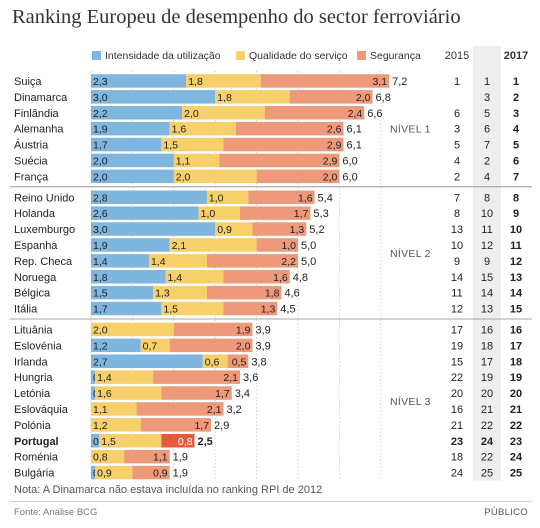  Describe the element at coordinates (26, 310) in the screenshot. I see `country-label: Itália` at that location.